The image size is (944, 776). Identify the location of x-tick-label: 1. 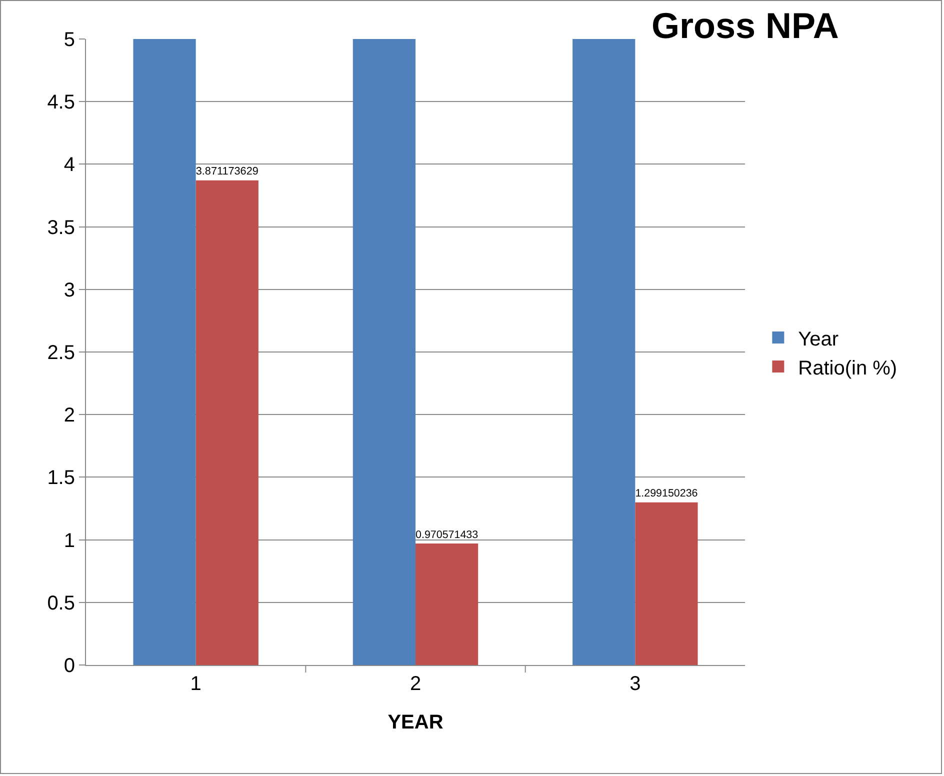
(196, 684).